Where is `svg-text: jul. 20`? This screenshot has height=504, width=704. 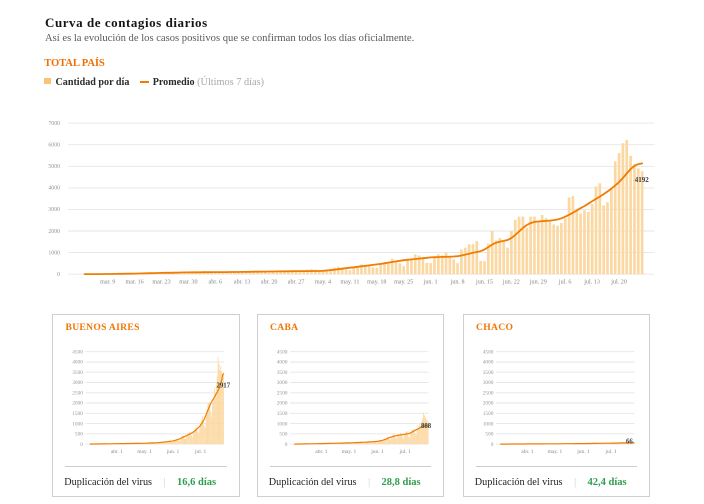 svg-text: jul. 20 is located at coordinates (618, 283).